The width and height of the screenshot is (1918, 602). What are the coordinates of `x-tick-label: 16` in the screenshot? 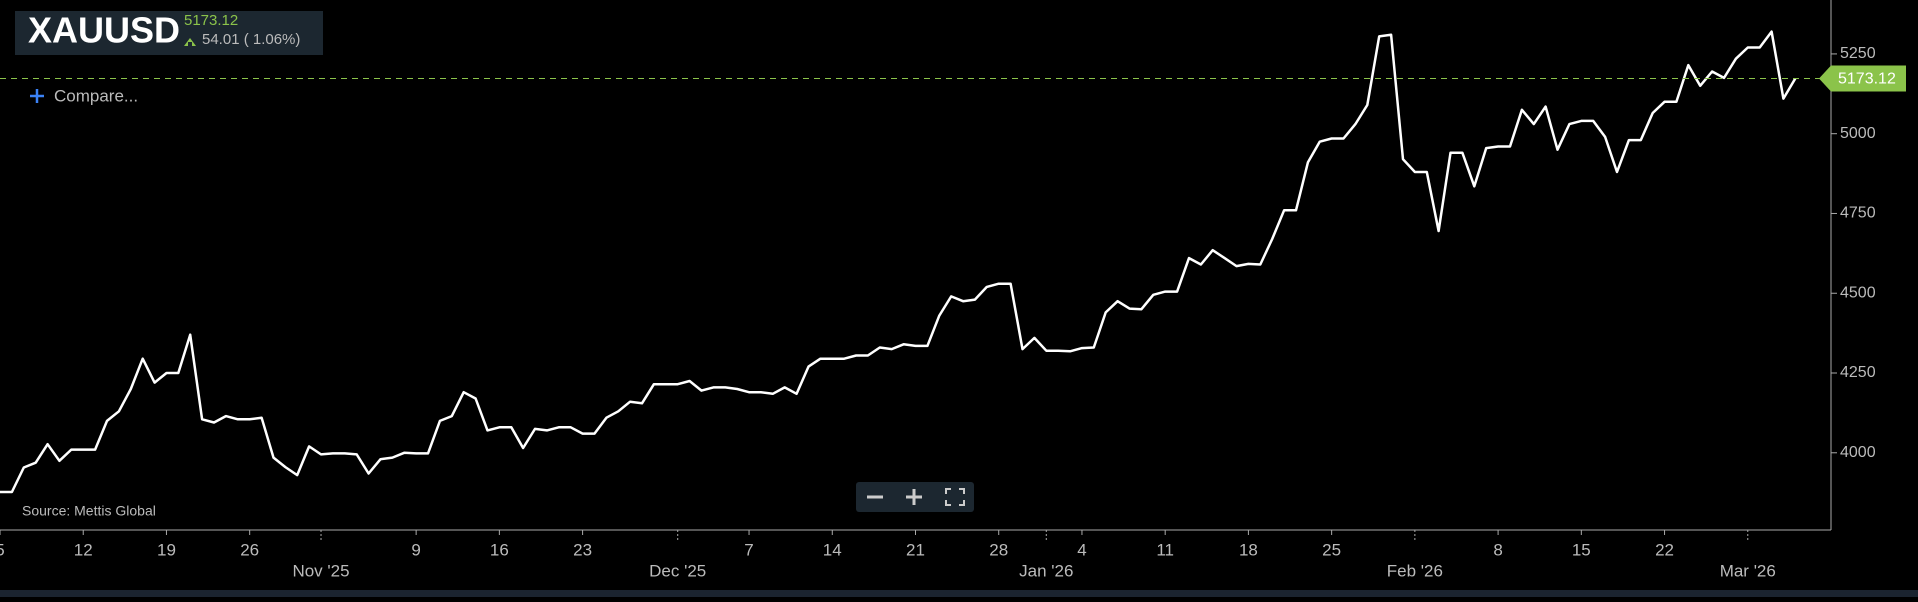 It's located at (499, 549).